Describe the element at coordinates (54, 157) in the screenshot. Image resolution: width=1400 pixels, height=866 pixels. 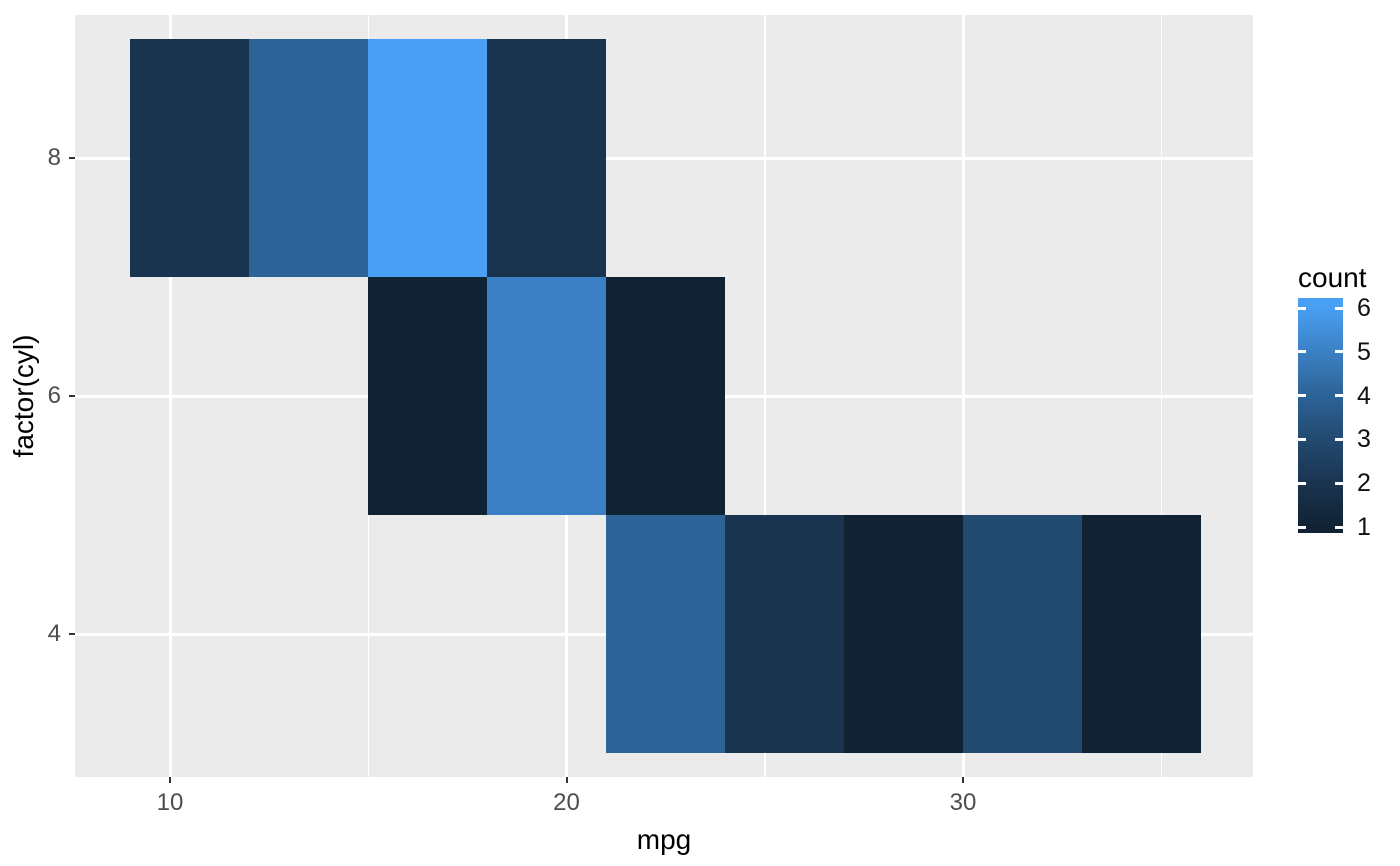
I see `y-axis-tick-label: 8` at that location.